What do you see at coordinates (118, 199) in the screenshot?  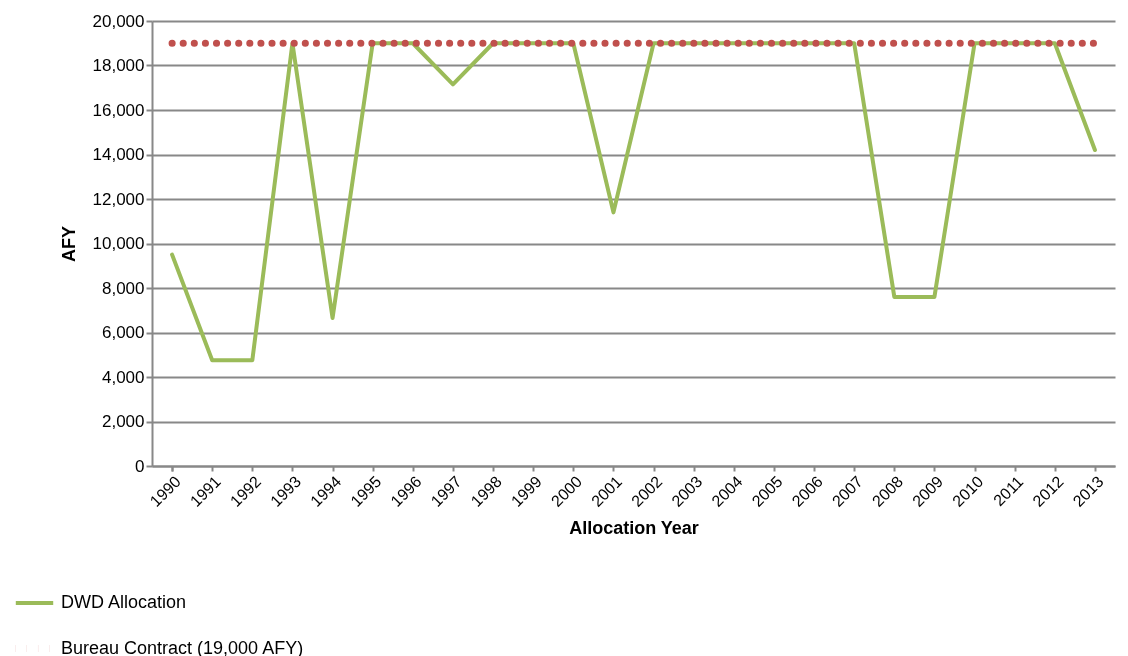 I see `y-tick-label: 12,000` at bounding box center [118, 199].